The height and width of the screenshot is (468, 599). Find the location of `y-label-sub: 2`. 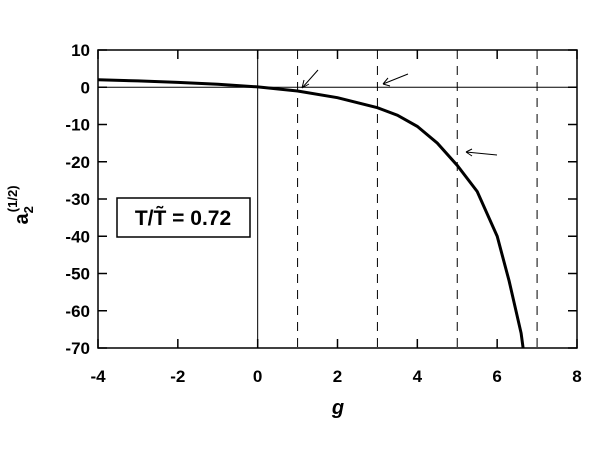

y-label-sub: 2 is located at coordinates (28, 209).